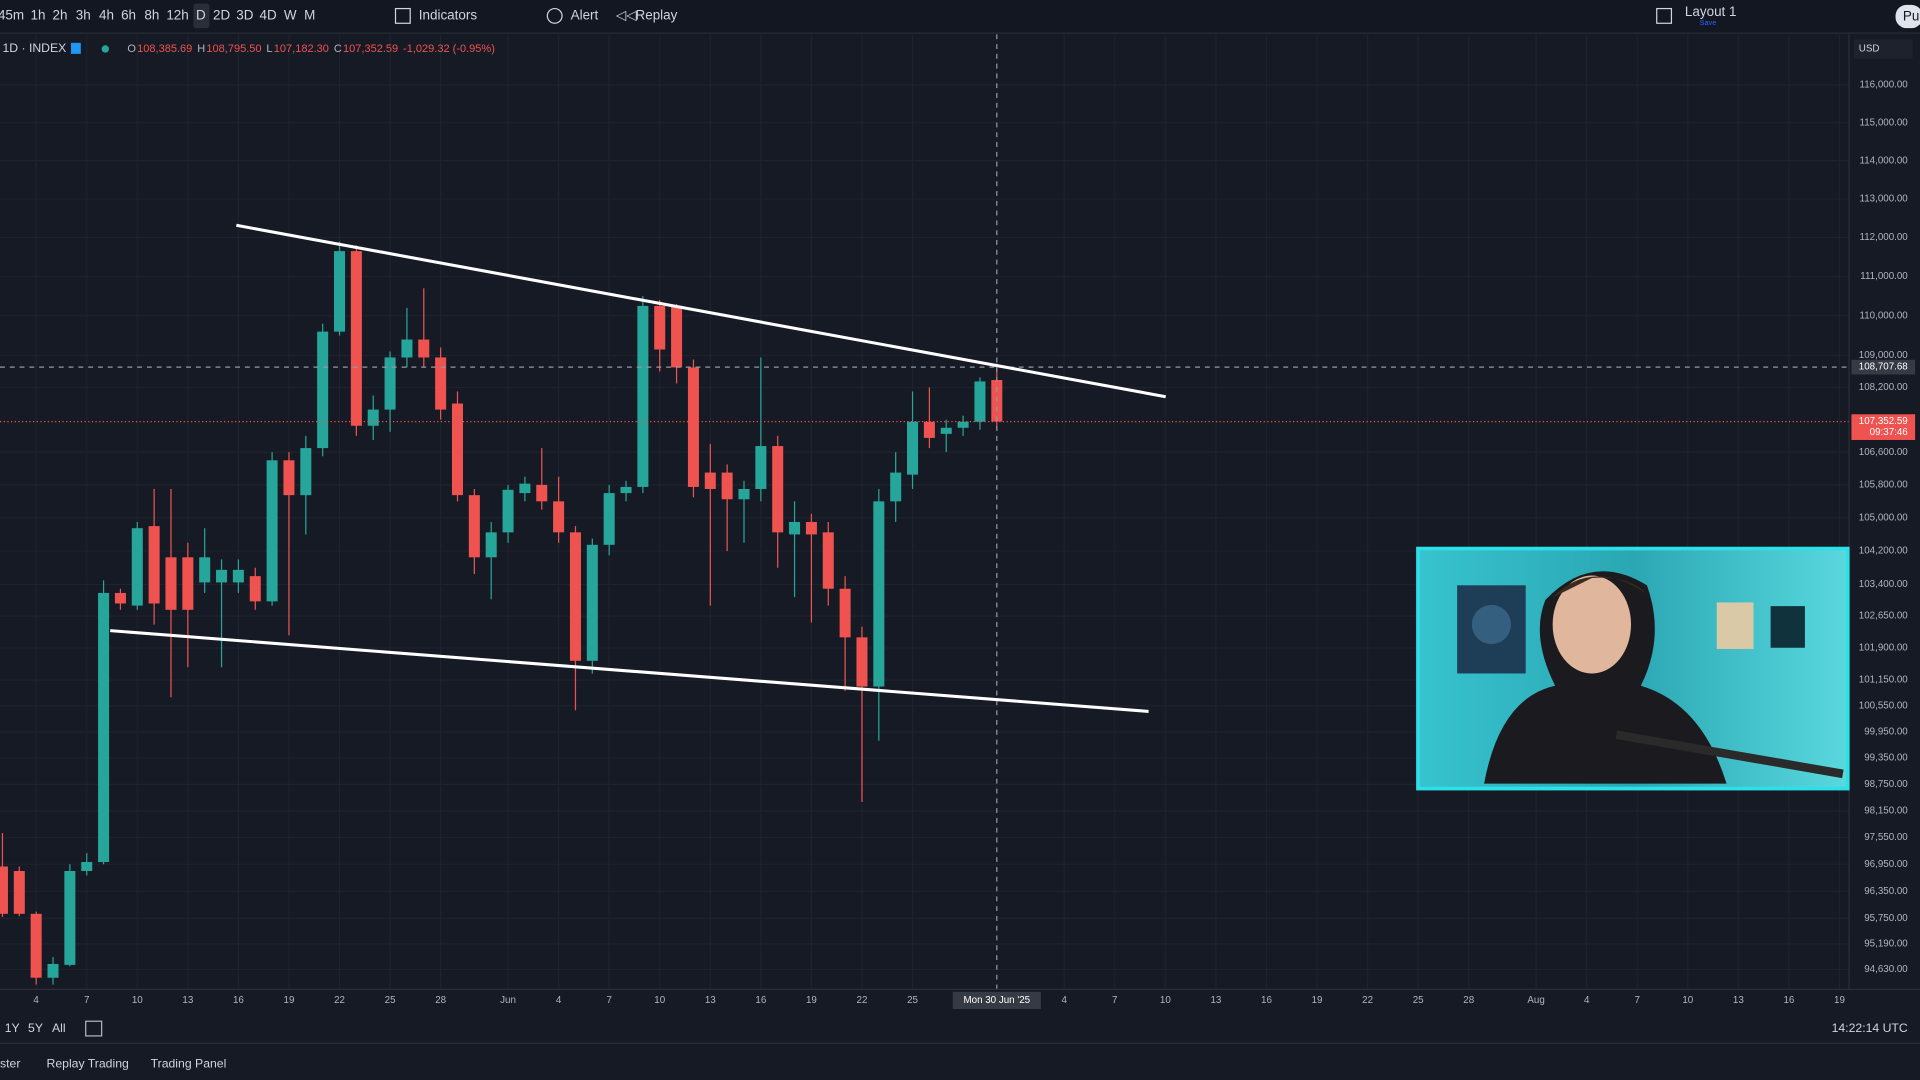 This screenshot has width=1920, height=1080. Describe the element at coordinates (177, 14) in the screenshot. I see `timeframe: 12h` at that location.